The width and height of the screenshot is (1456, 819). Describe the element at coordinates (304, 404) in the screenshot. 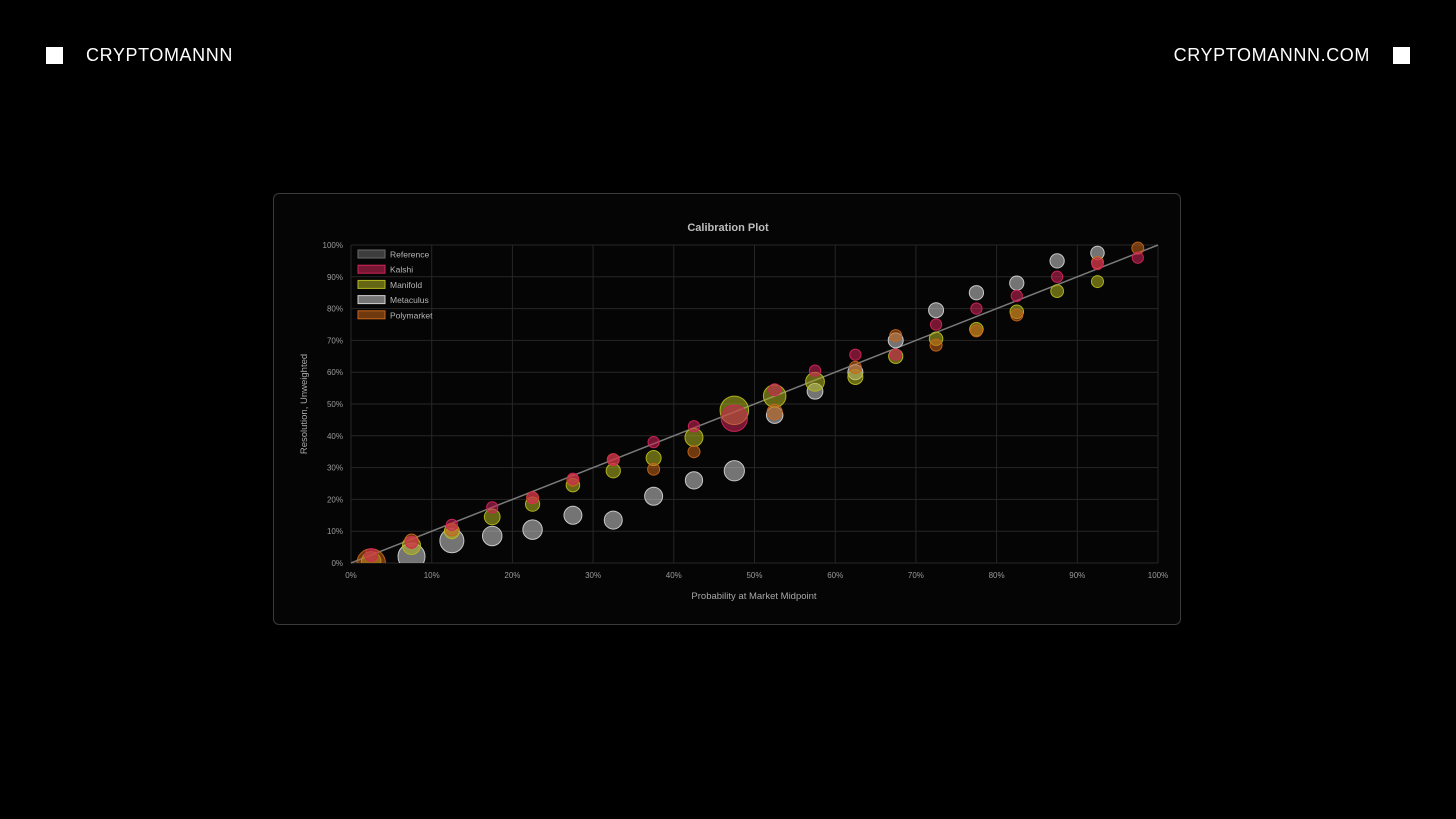

I see `y-axis-label: Resolution, Unweighted` at that location.